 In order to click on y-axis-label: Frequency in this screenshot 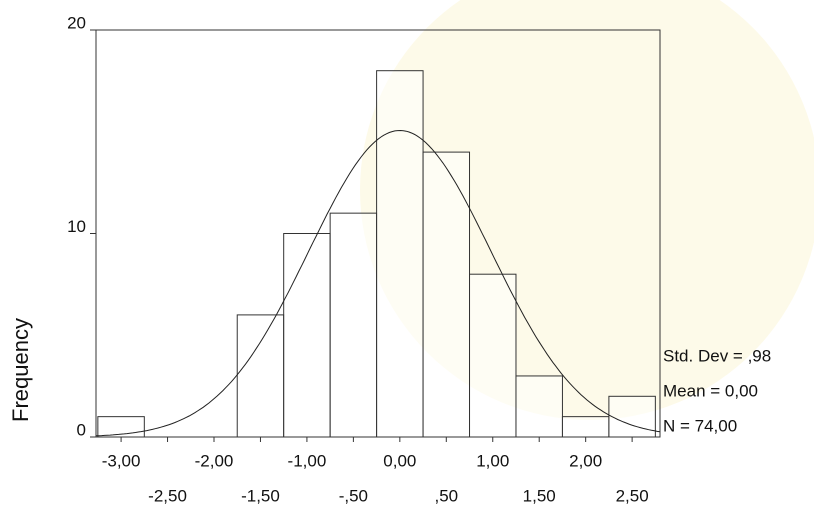, I will do `click(20, 370)`.